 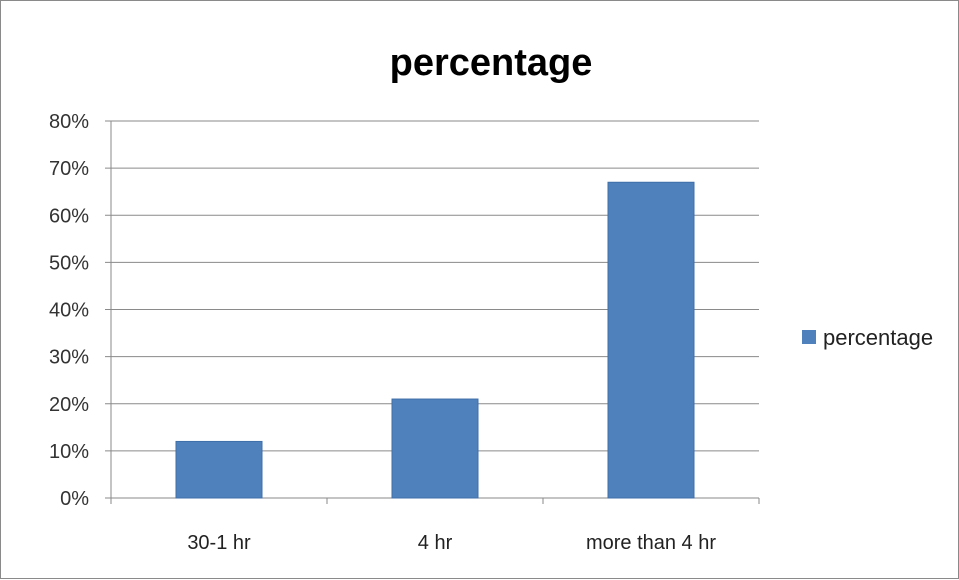 I want to click on chart-title: percentage, so click(x=491, y=63).